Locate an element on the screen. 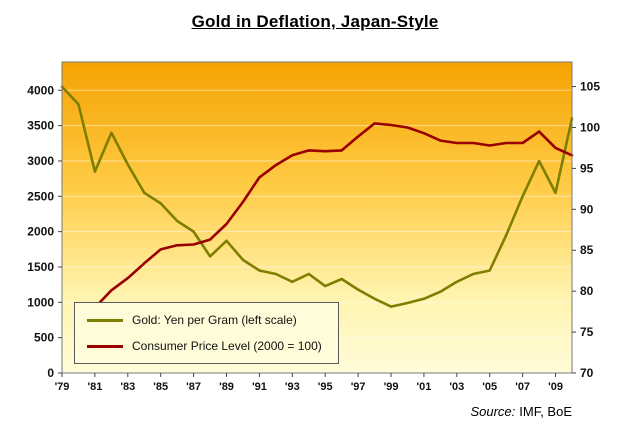 The image size is (630, 441). source-prefix: Source: is located at coordinates (493, 411).